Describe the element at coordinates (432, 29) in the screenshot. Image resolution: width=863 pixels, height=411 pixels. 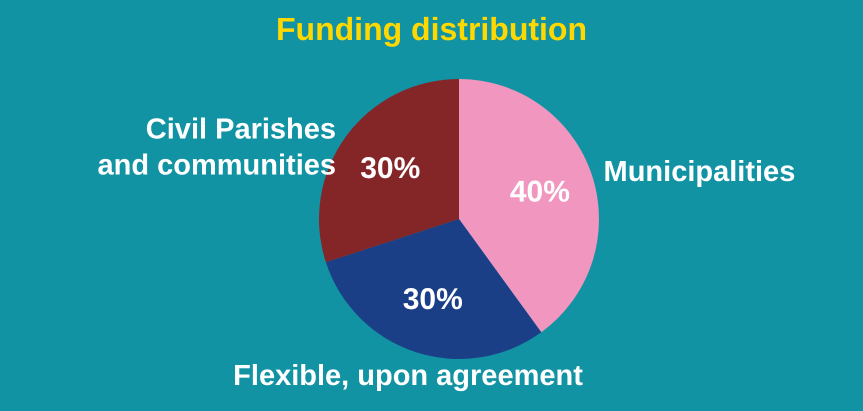
I see `chart-title: Funding distribution` at that location.